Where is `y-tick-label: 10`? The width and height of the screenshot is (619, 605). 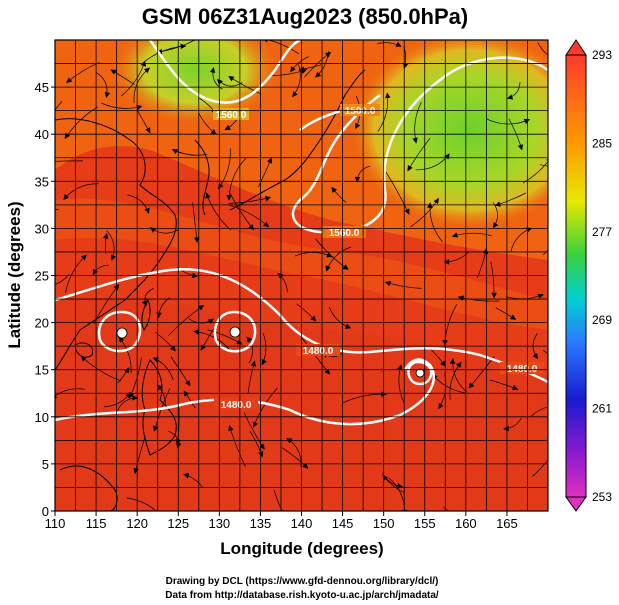
y-tick-label: 10 is located at coordinates (42, 417).